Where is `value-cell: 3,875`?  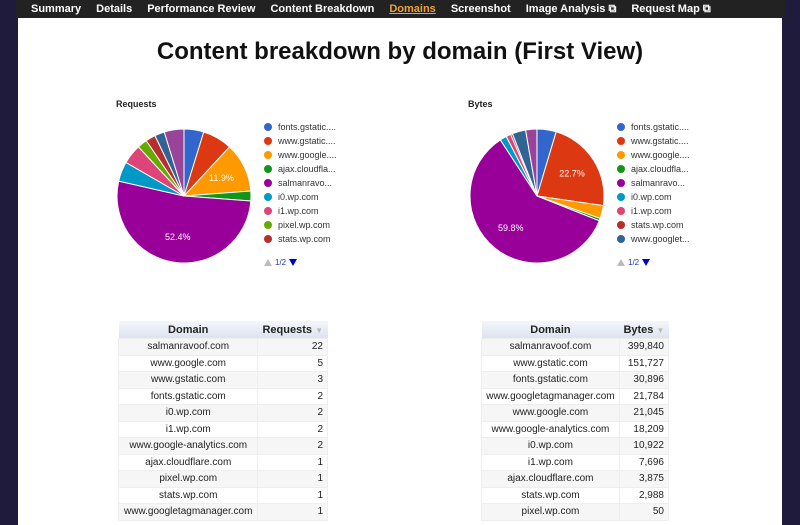
value-cell: 3,875 is located at coordinates (644, 479).